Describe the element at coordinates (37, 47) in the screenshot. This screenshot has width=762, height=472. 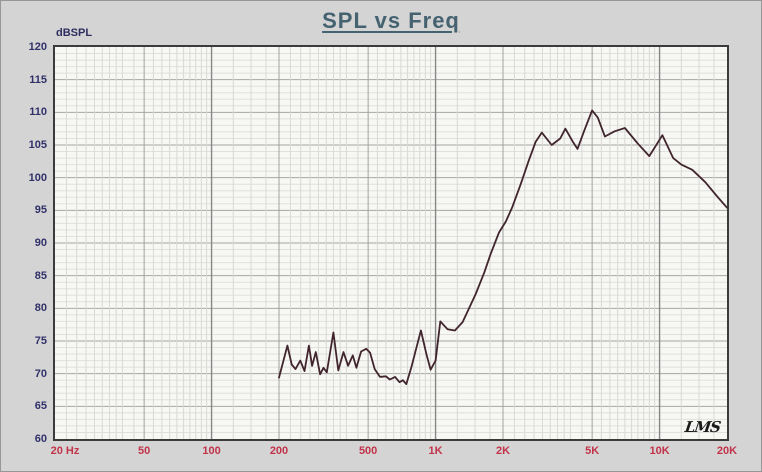
I see `y-tick-label: 120` at that location.